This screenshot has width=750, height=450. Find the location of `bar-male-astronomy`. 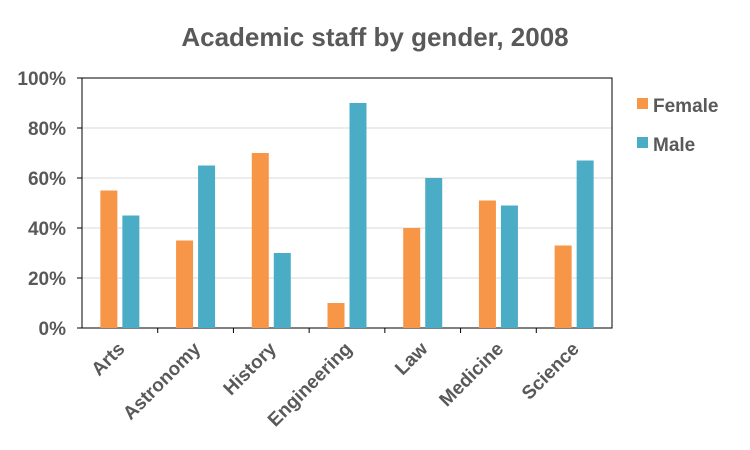

bar-male-astronomy is located at coordinates (207, 246).